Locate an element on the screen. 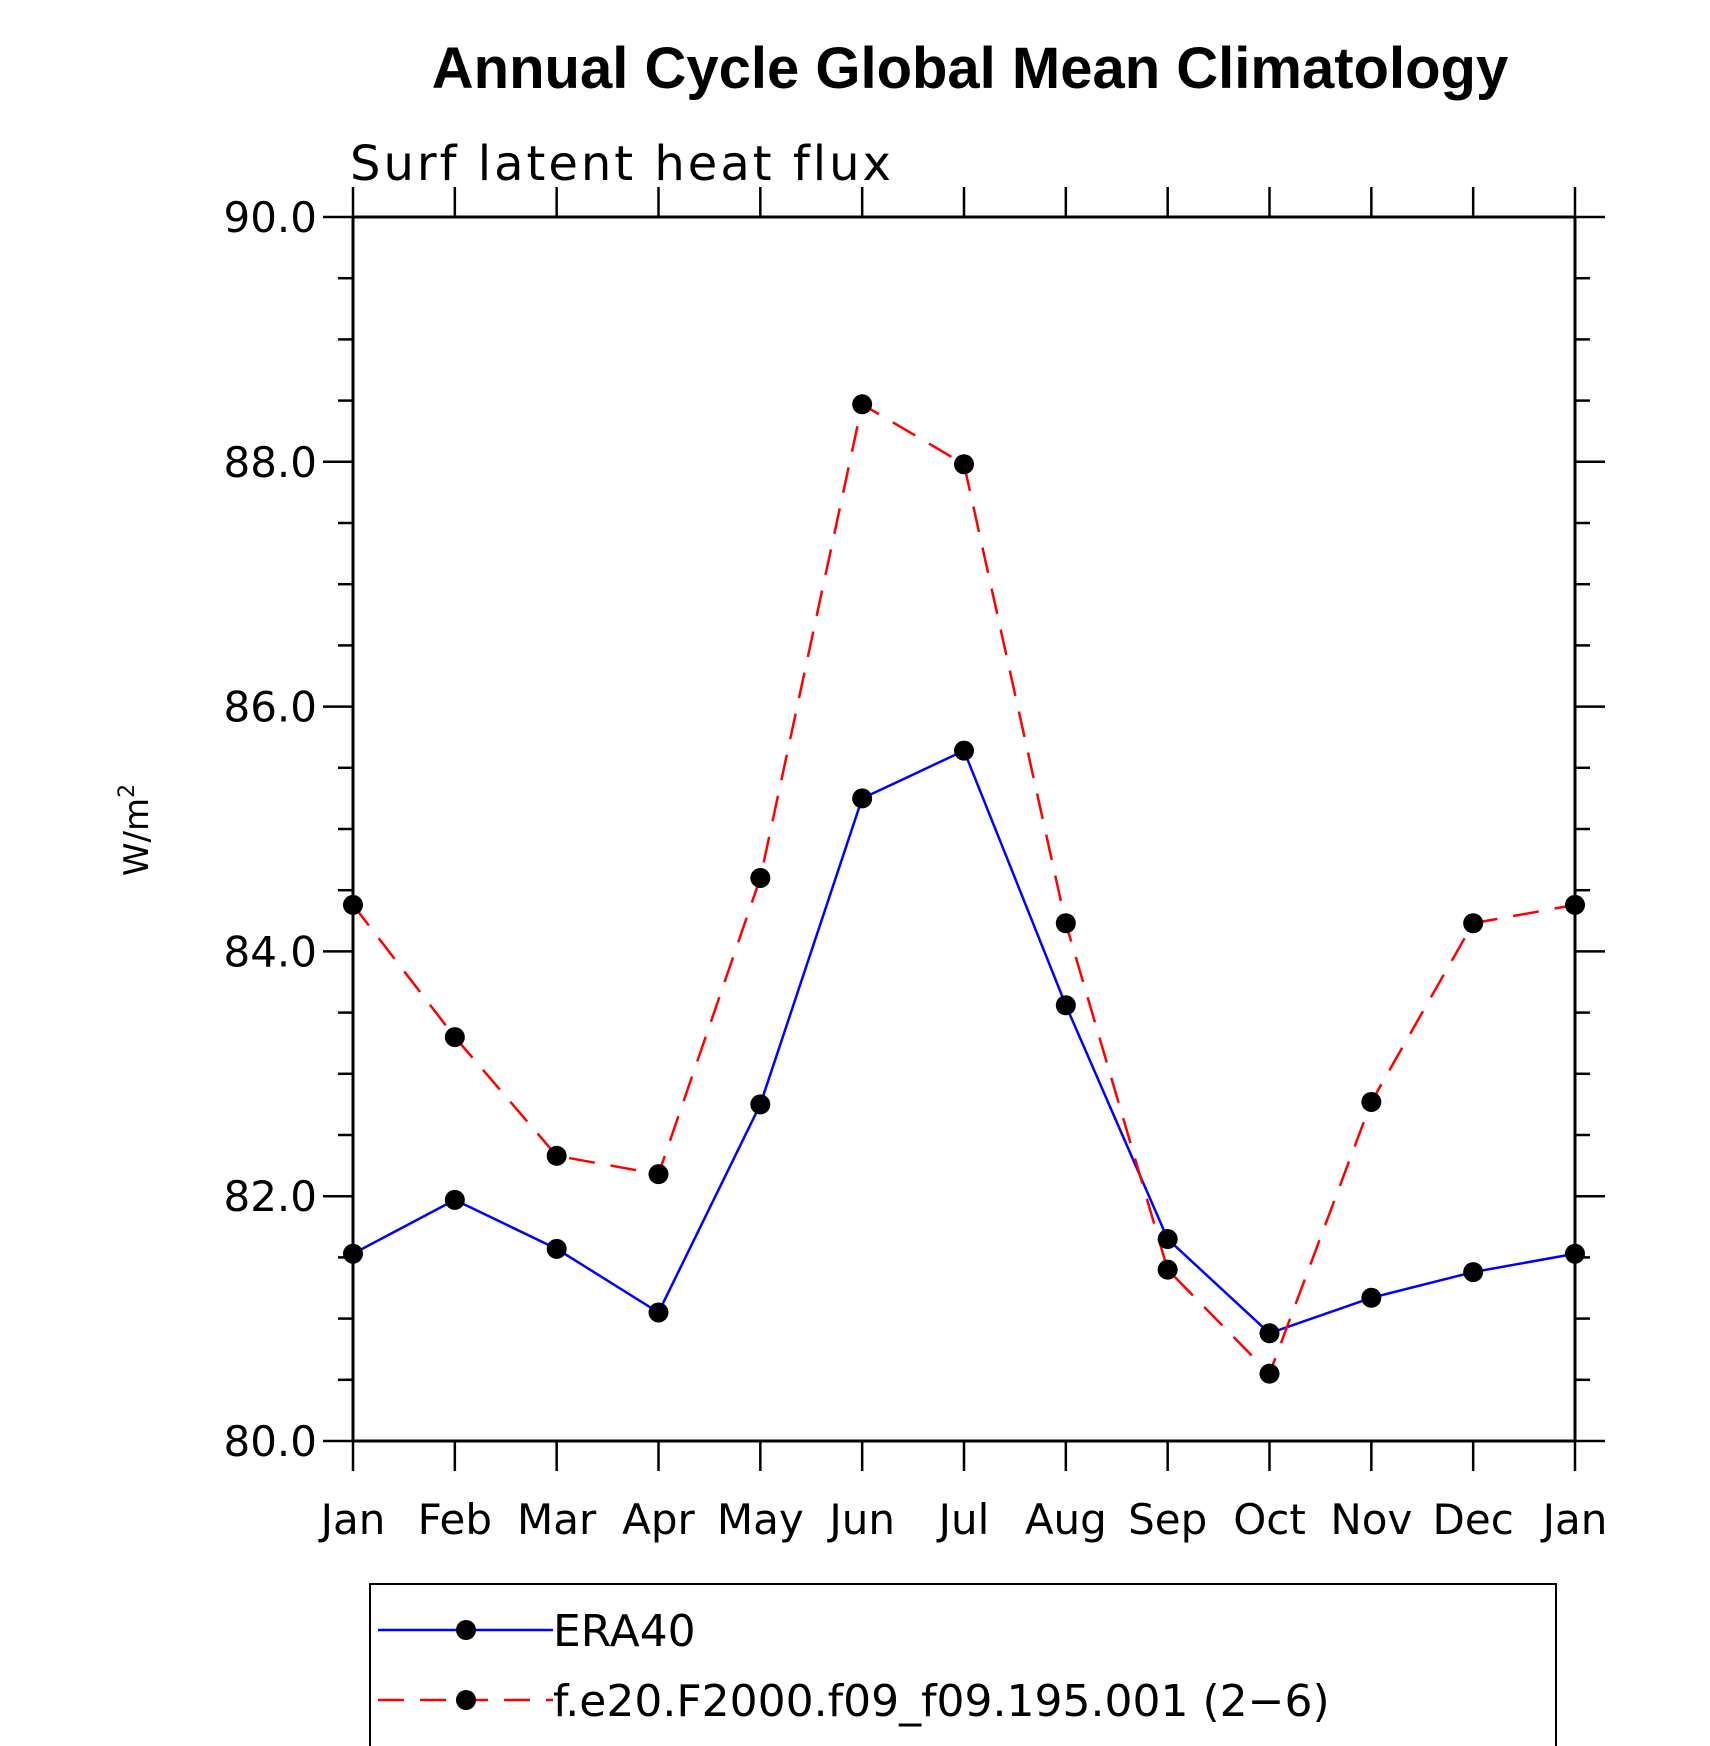  x-tick-label: Sep is located at coordinates (1167, 1519).